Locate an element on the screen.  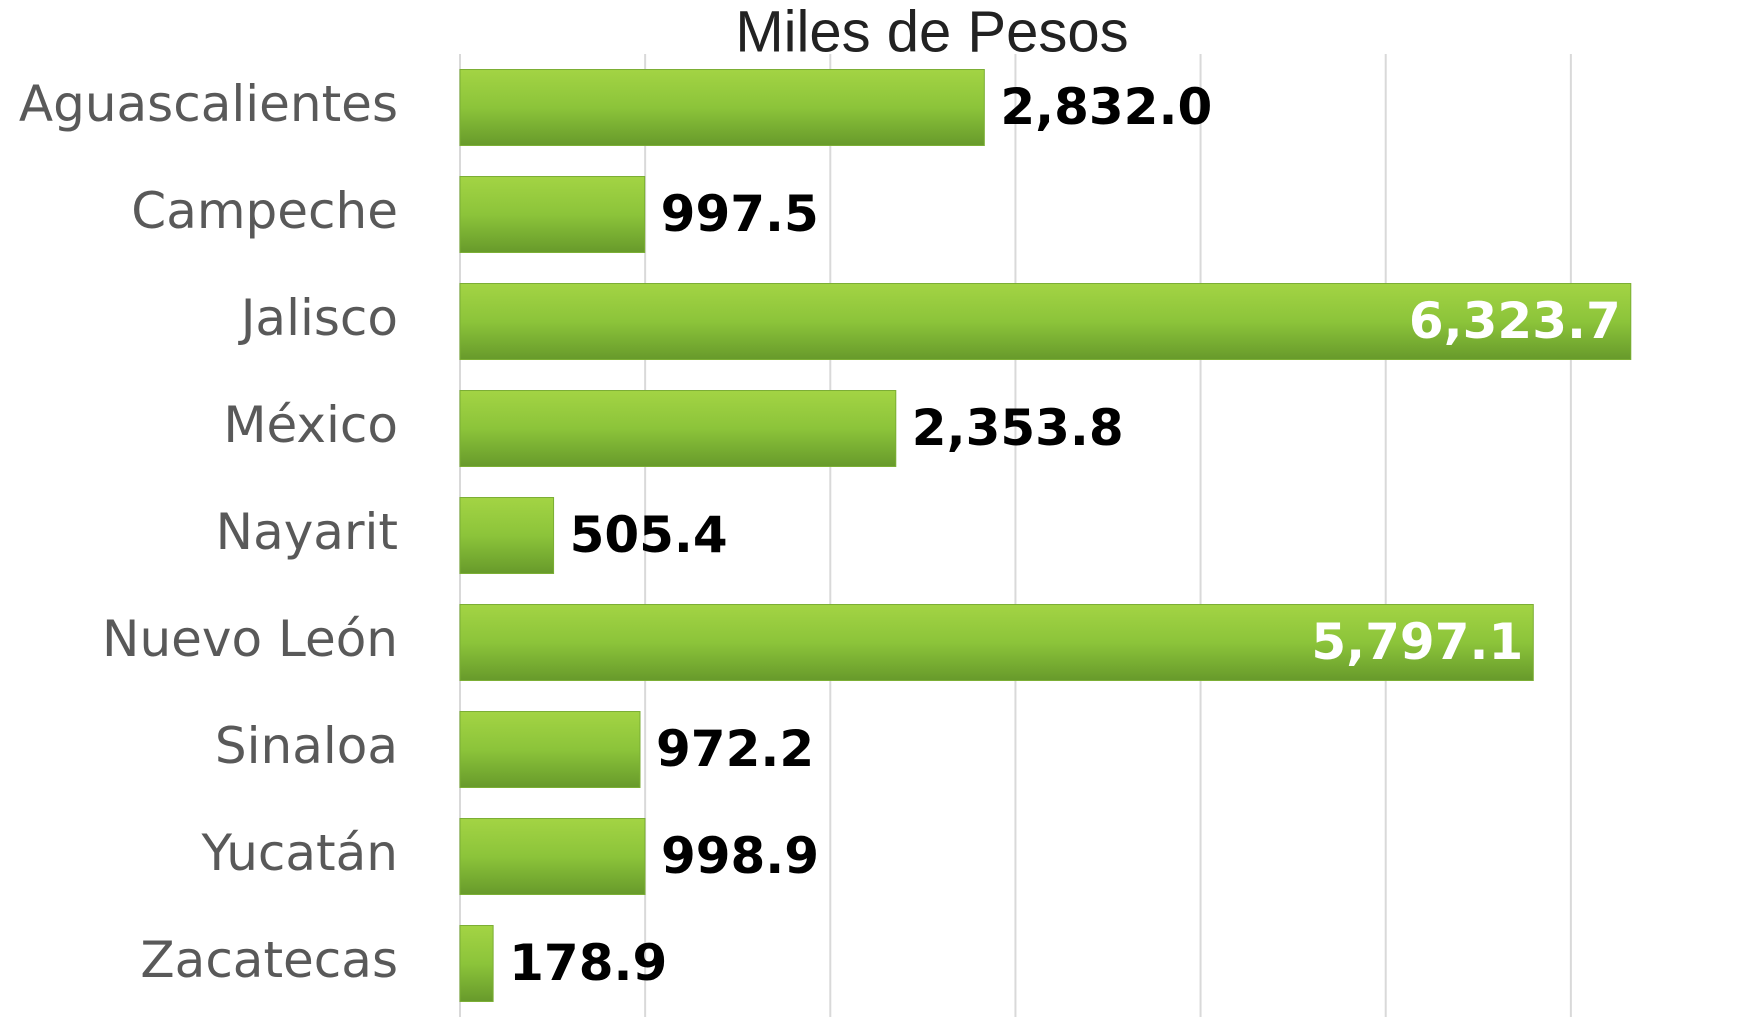
data-label: 505.4 is located at coordinates (649, 535).